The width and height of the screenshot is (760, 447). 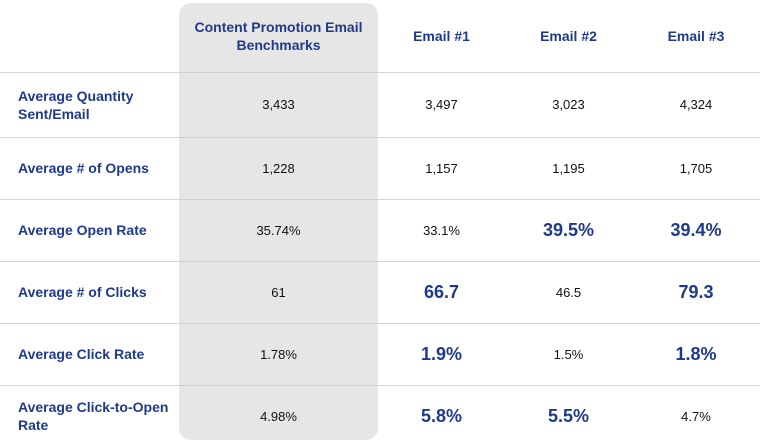 I want to click on table-row: Average # of Clicks 61 66.7 46.5 79.3, so click(x=380, y=291).